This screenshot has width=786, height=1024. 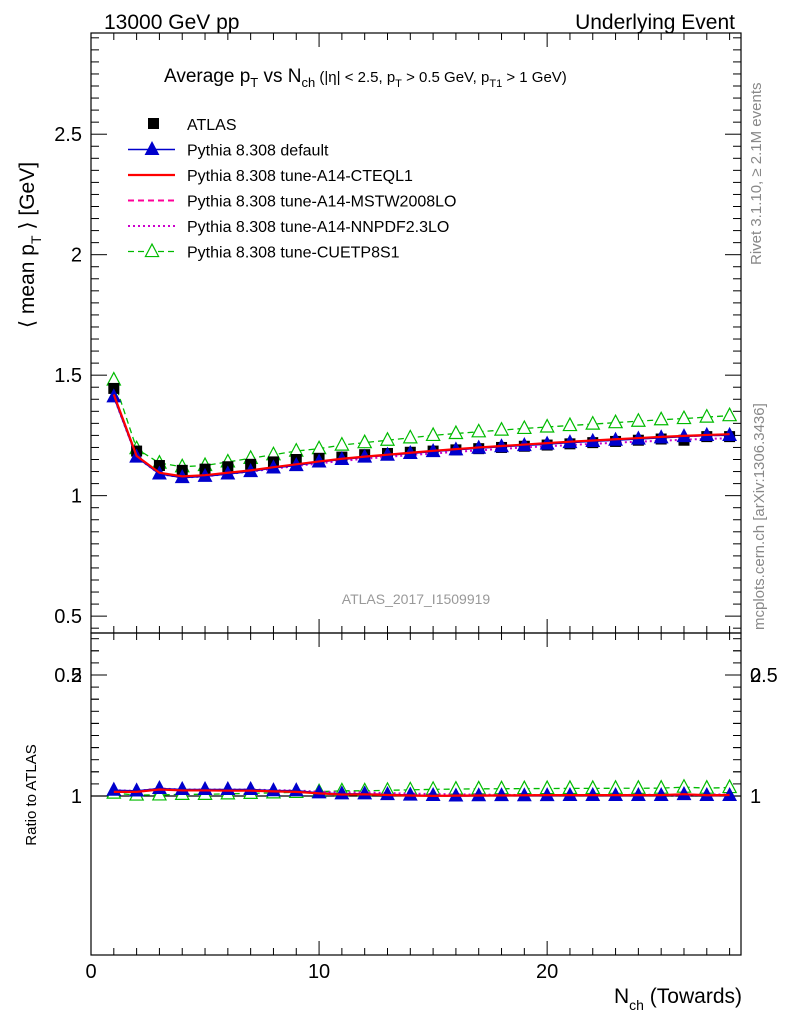 I want to click on header-left: 13000 GeV pp, so click(x=171, y=22).